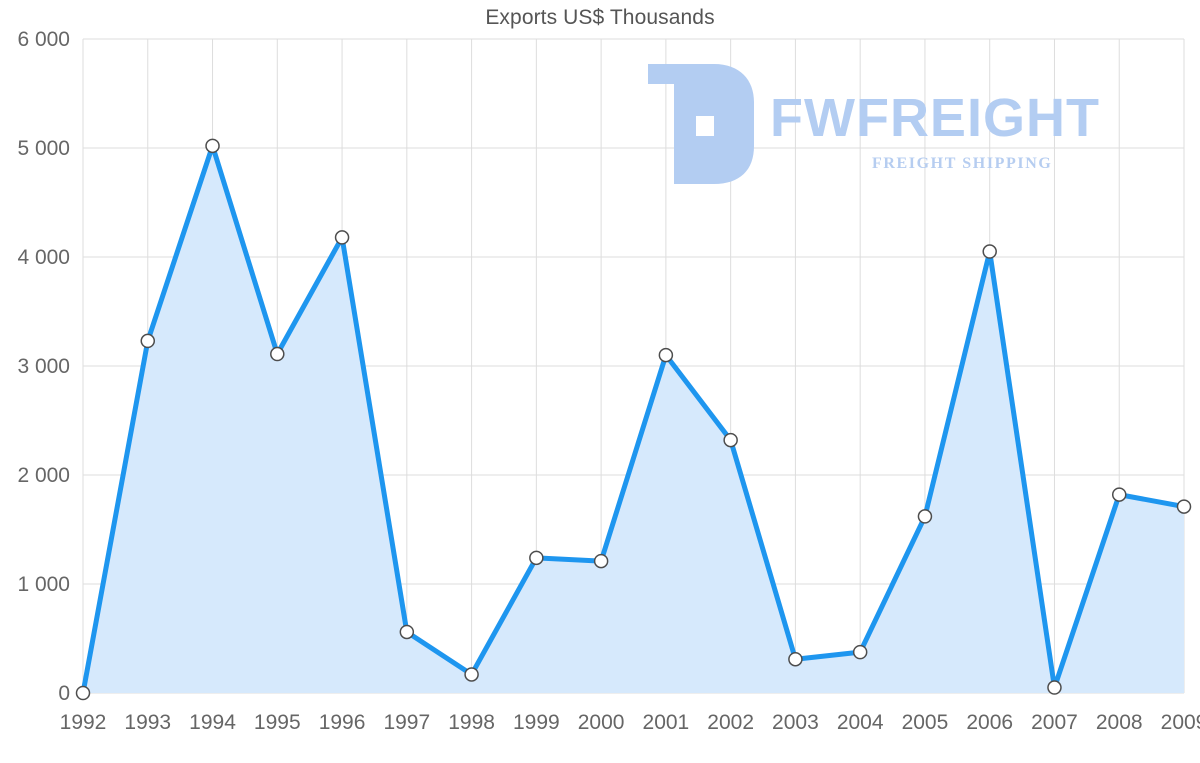 The image size is (1200, 763). Describe the element at coordinates (43, 584) in the screenshot. I see `y-axis-tick-label: 1 000` at that location.